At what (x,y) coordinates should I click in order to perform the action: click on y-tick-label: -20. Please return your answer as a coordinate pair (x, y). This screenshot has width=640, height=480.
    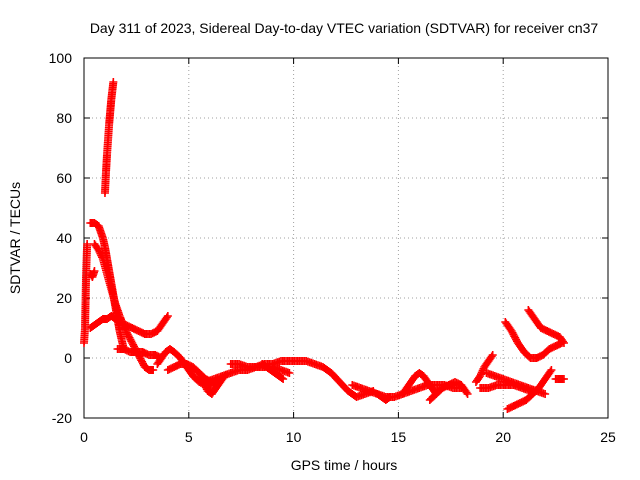
    Looking at the image, I should click on (62, 418).